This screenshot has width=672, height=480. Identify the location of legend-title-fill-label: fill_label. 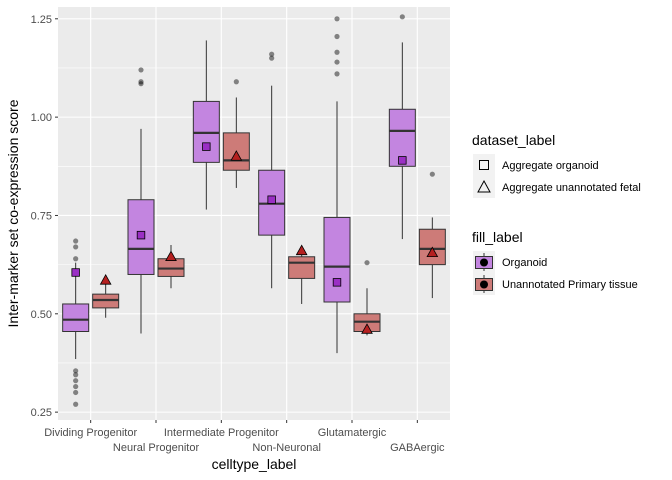
(497, 237).